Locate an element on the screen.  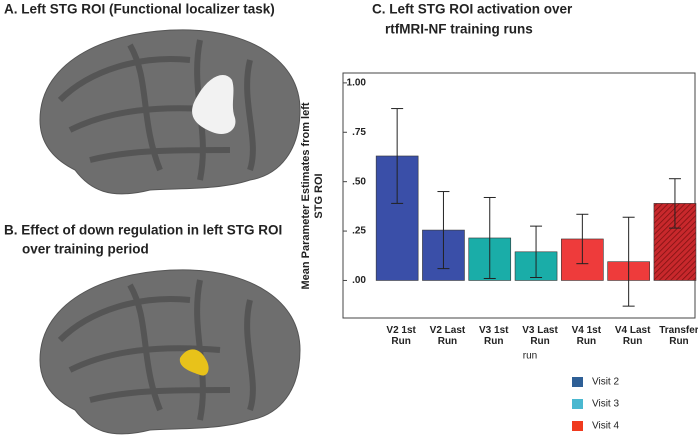
y-axis-label: STG ROI is located at coordinates (319, 195).